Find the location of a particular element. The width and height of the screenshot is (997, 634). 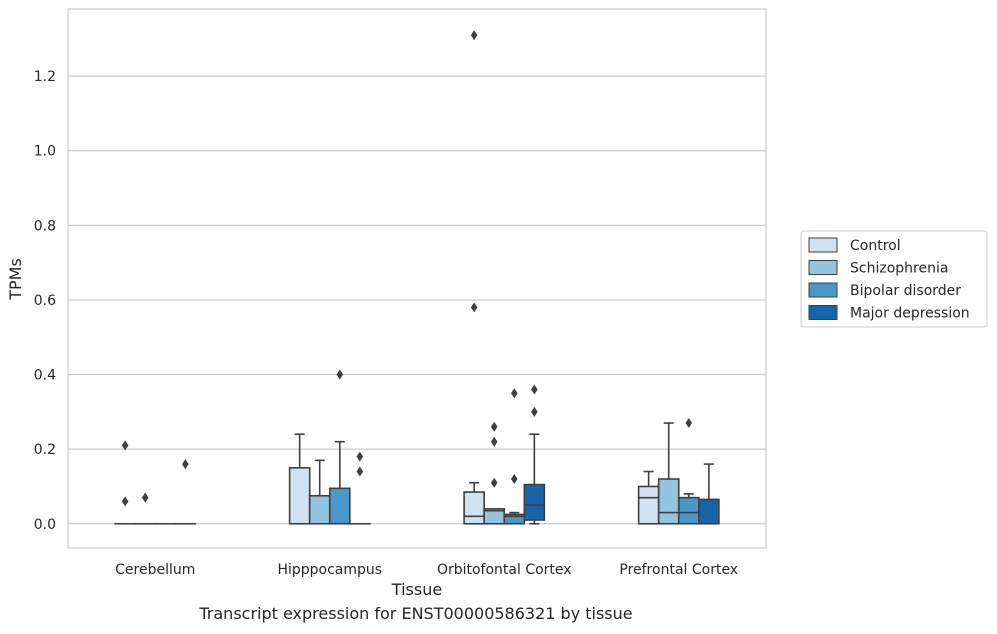

x-tick-label: Cerebellum is located at coordinates (155, 570).